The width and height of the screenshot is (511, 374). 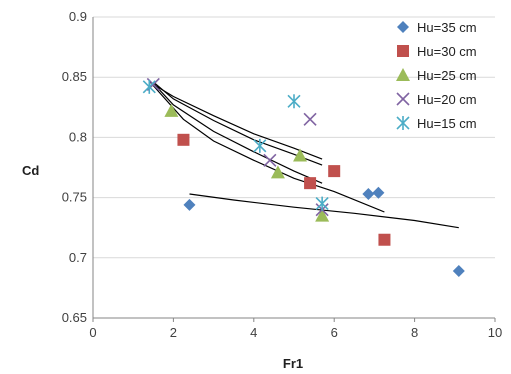 I want to click on legend-item: Hu=25 cm, so click(x=436, y=75).